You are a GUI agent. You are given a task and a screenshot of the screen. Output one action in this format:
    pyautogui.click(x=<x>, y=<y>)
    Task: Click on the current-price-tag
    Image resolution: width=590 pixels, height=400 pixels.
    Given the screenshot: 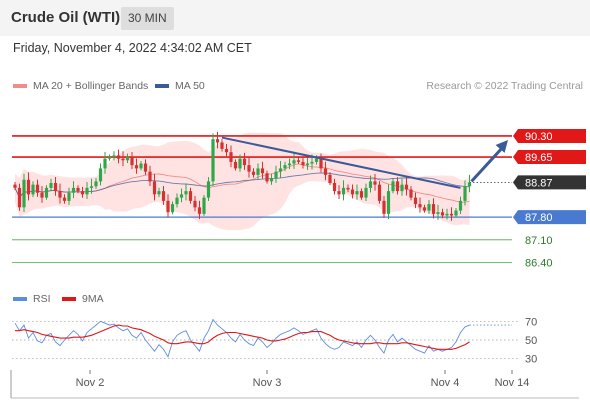 What is the action you would take?
    pyautogui.click(x=549, y=182)
    